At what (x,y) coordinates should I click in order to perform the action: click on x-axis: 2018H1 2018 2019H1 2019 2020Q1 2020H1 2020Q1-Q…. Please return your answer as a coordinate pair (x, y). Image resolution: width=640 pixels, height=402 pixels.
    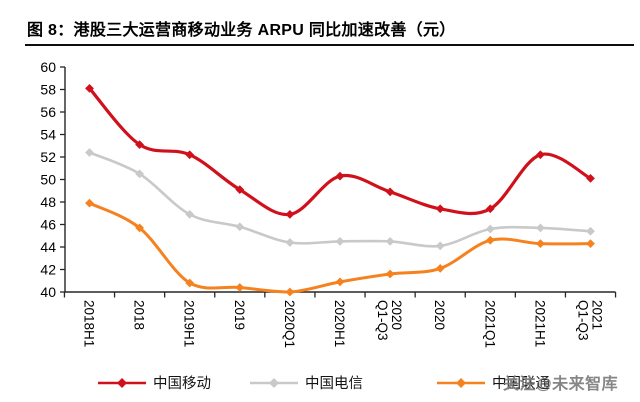
    Looking at the image, I should click on (340, 320).